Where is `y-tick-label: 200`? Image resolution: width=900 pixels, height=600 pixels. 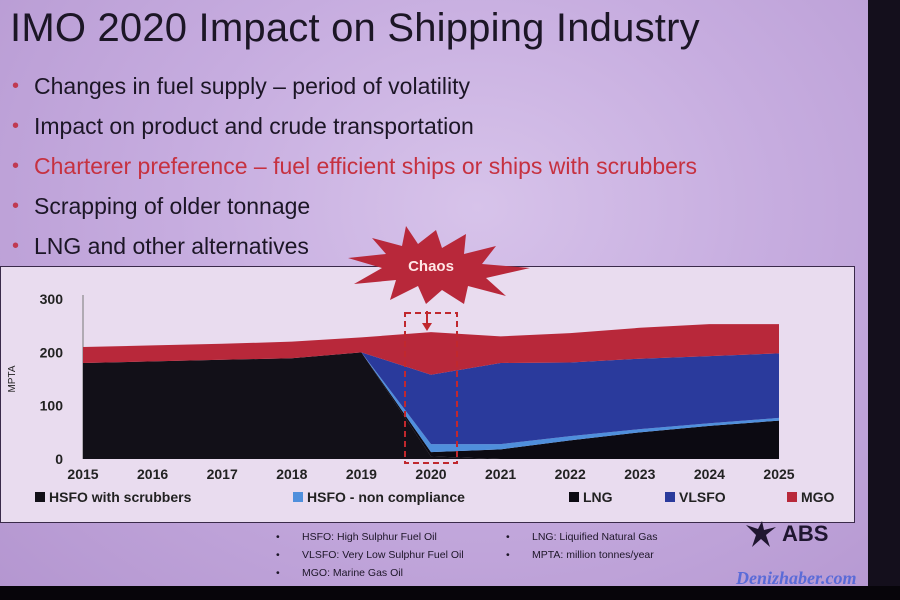
y-tick-label: 200 is located at coordinates (52, 352).